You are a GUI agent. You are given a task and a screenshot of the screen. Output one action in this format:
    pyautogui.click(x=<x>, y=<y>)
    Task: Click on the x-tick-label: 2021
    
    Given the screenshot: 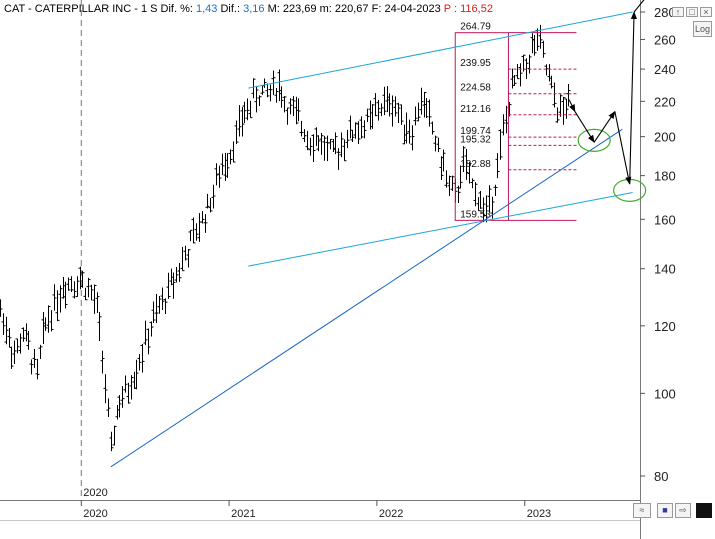 What is the action you would take?
    pyautogui.click(x=243, y=514)
    